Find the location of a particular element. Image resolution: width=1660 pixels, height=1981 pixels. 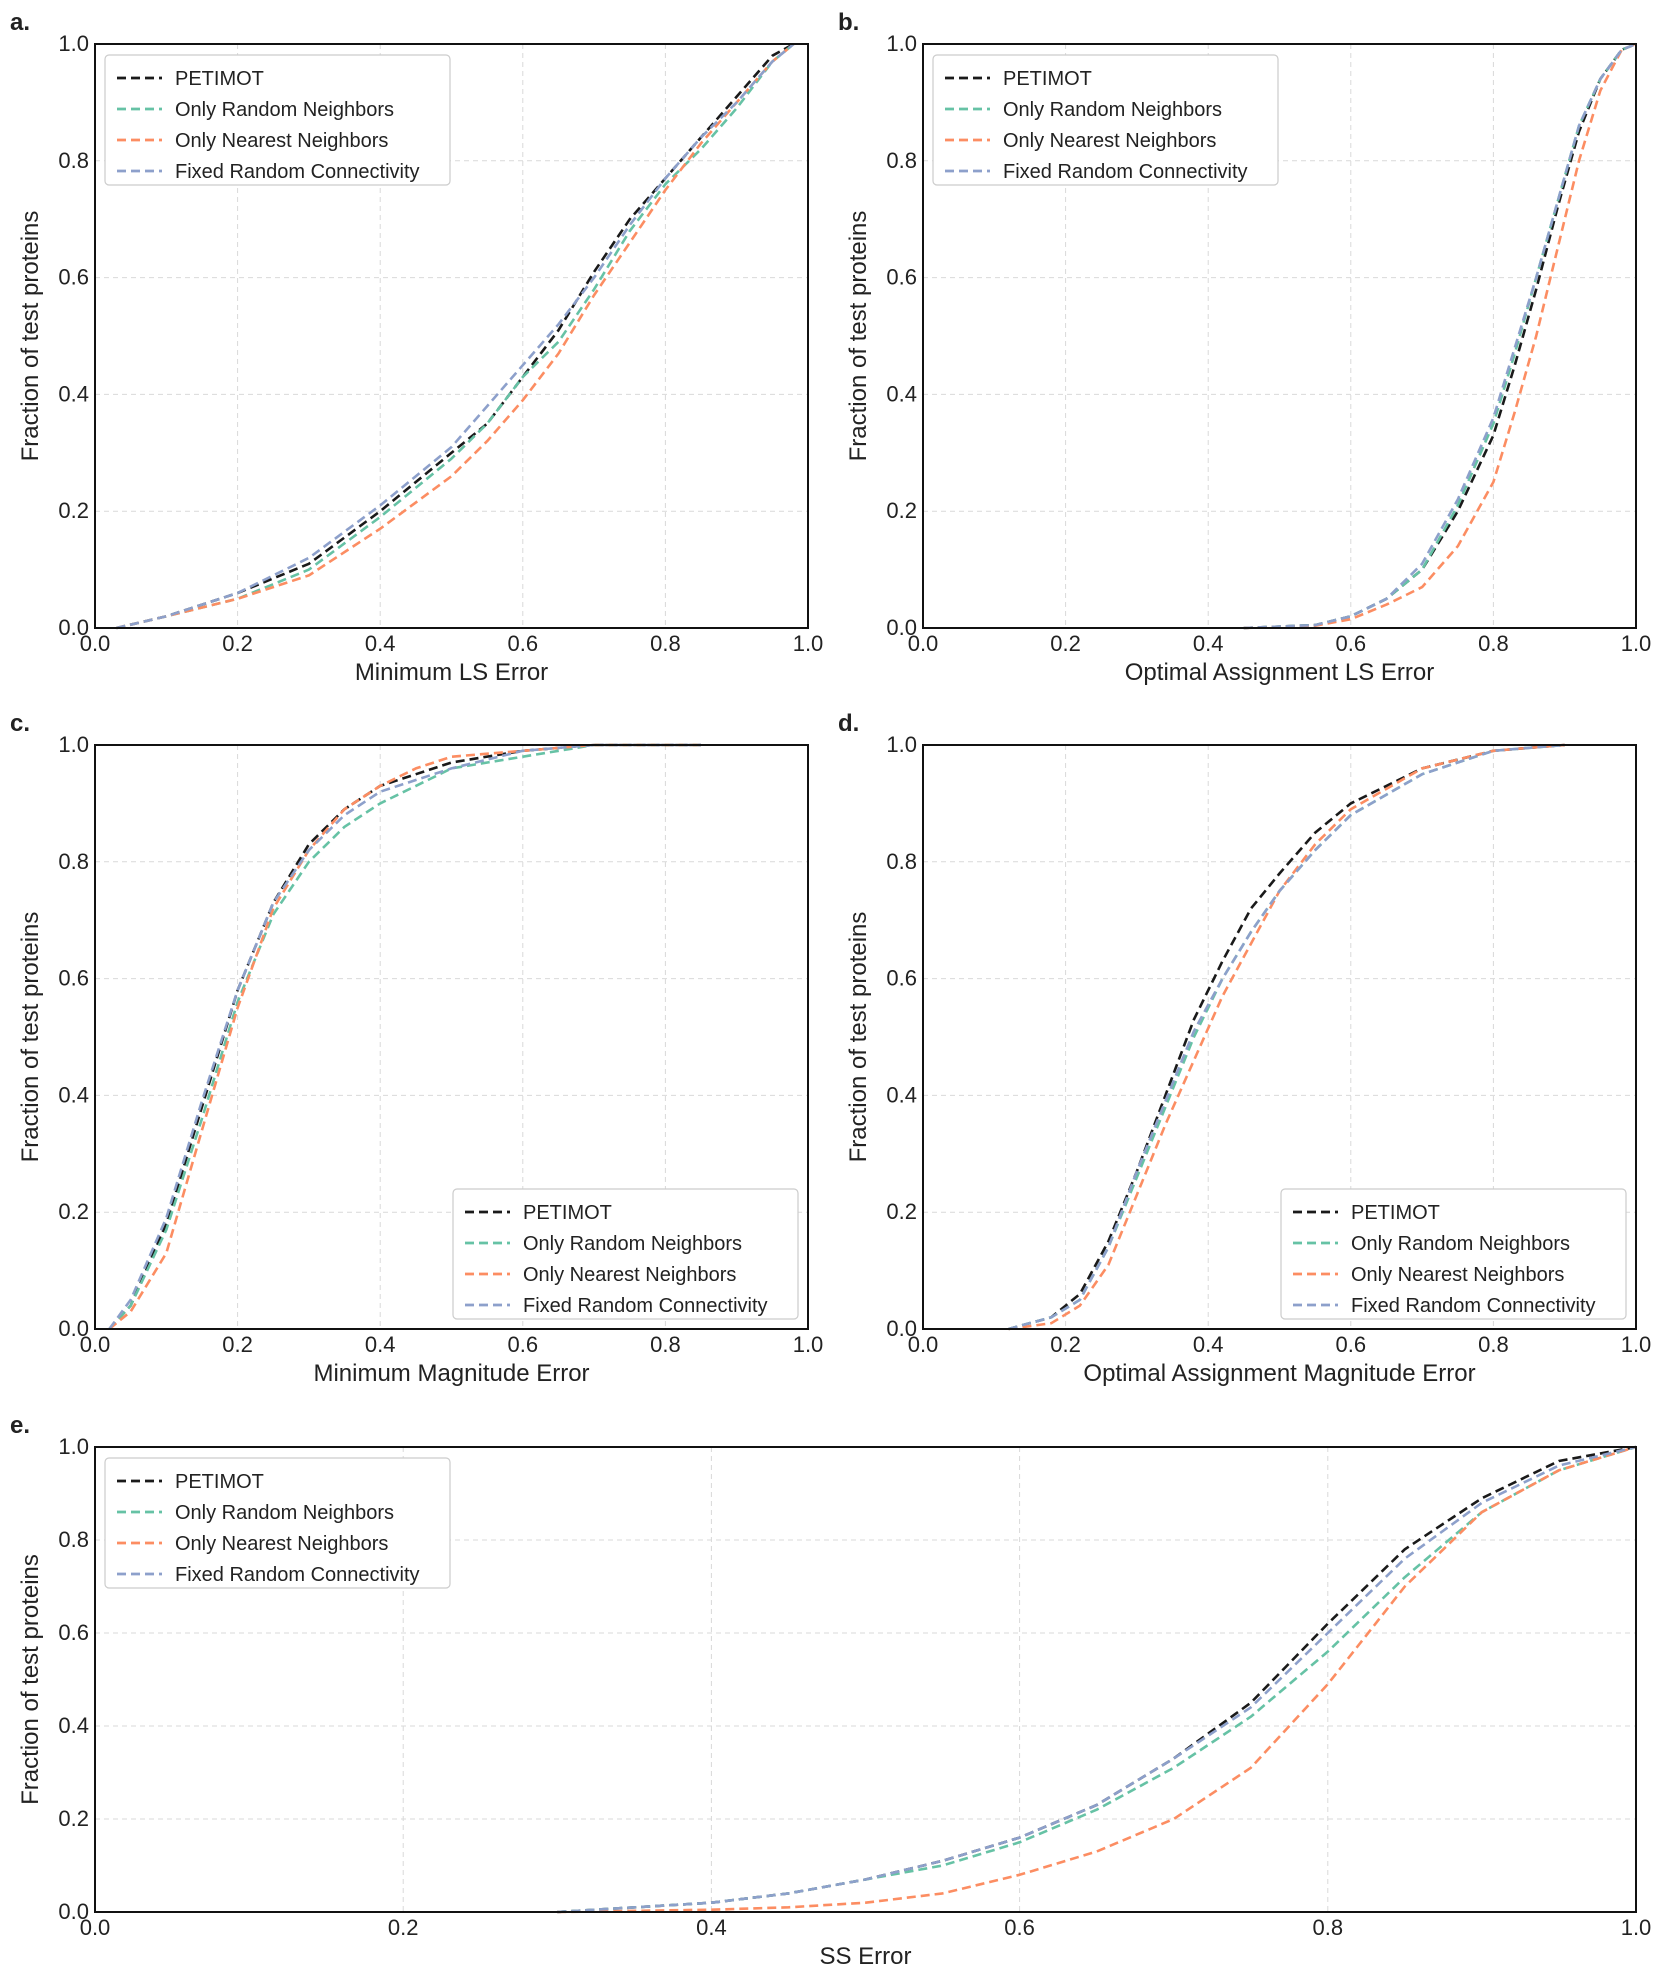

x-axis-title: Minimum LS Error is located at coordinates (451, 672).